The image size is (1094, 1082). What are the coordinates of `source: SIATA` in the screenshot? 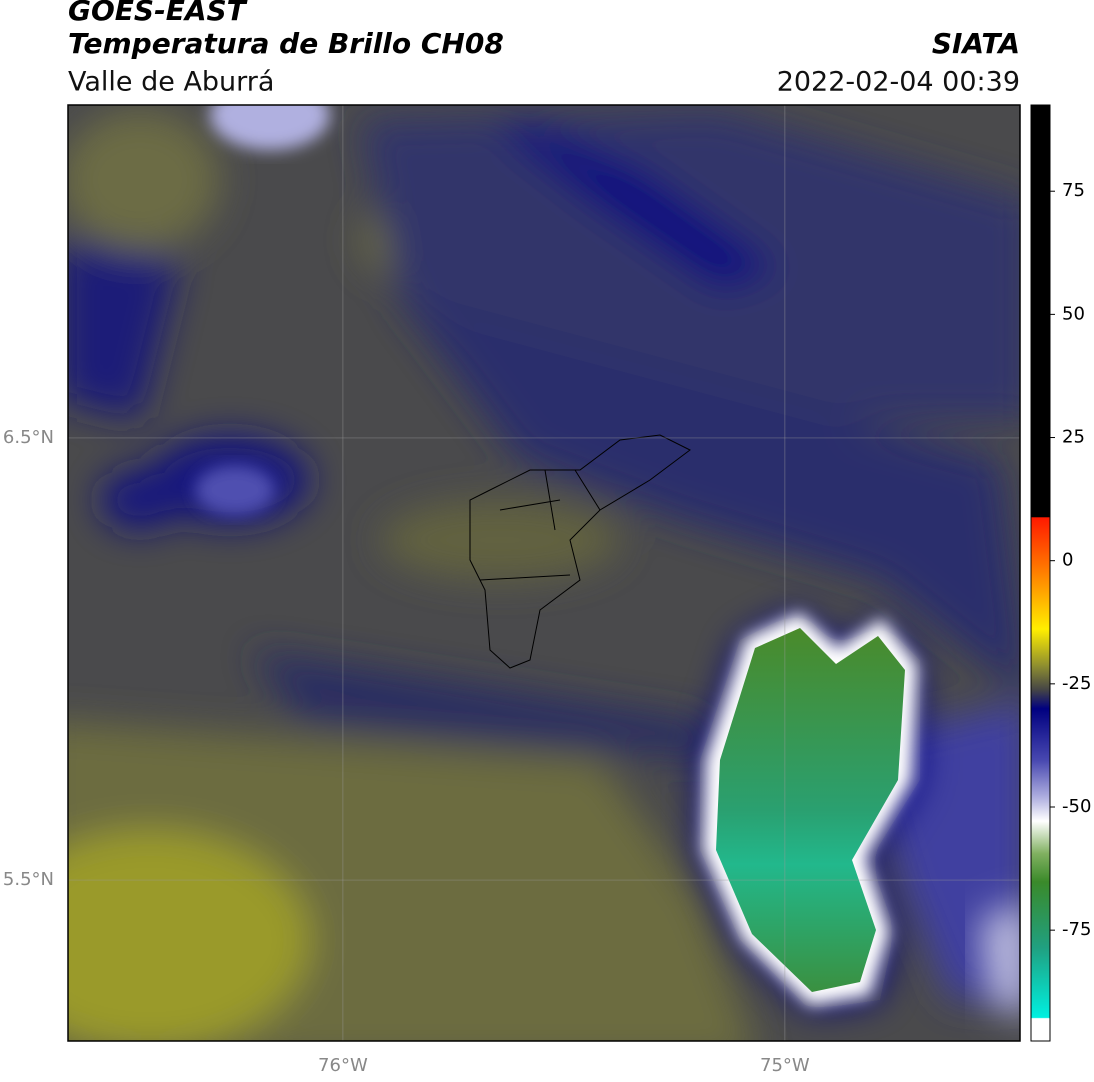 It's located at (976, 43).